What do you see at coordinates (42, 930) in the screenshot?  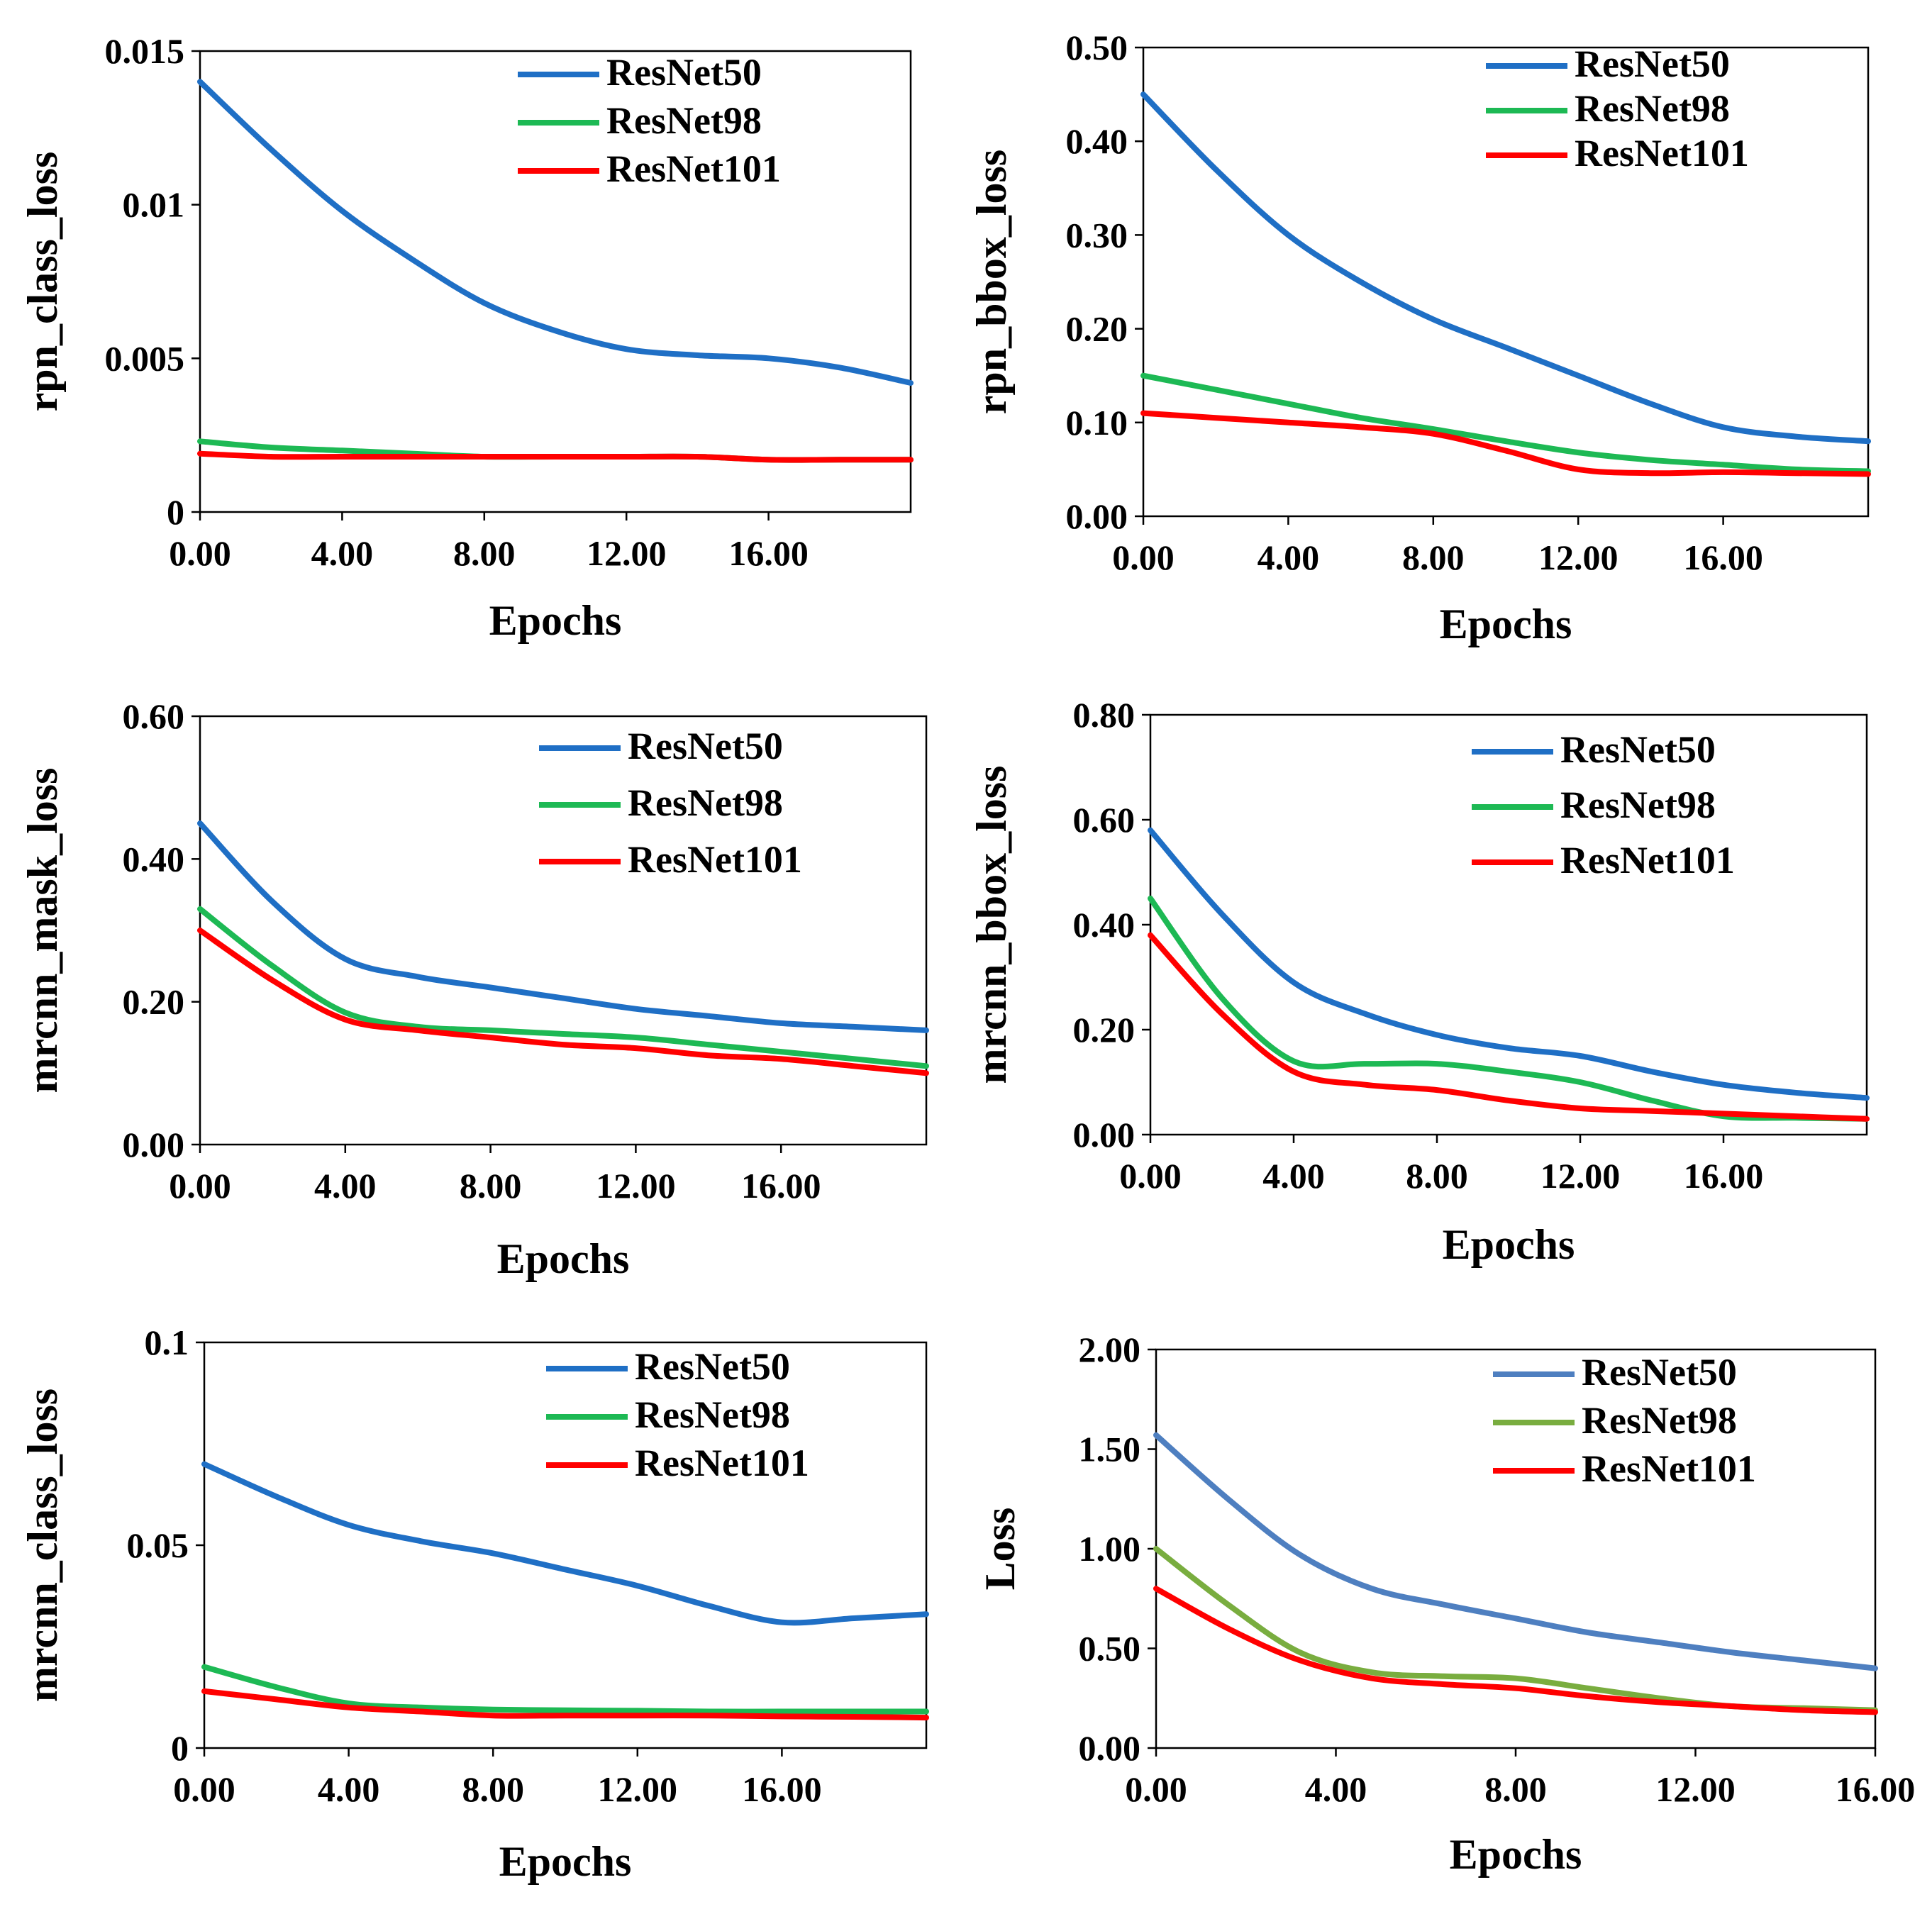 I see `y-axis-title: mrcnn_mask_loss` at bounding box center [42, 930].